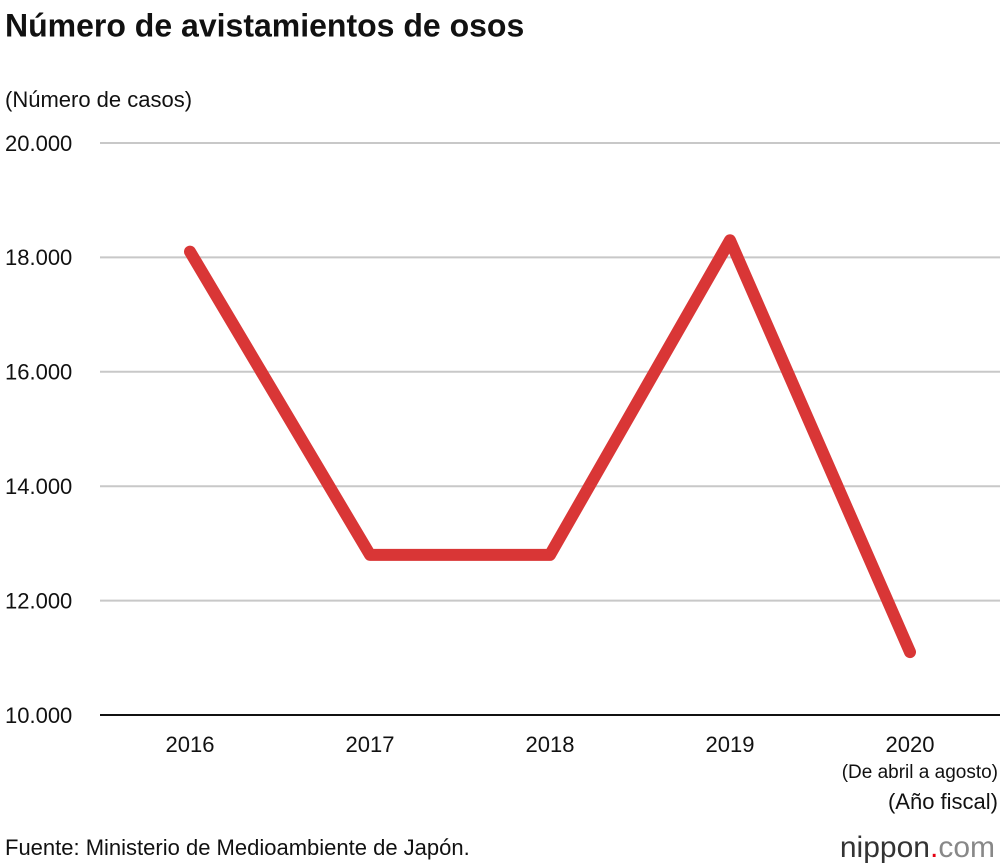  What do you see at coordinates (38, 600) in the screenshot?
I see `y-tick-label: 12.000` at bounding box center [38, 600].